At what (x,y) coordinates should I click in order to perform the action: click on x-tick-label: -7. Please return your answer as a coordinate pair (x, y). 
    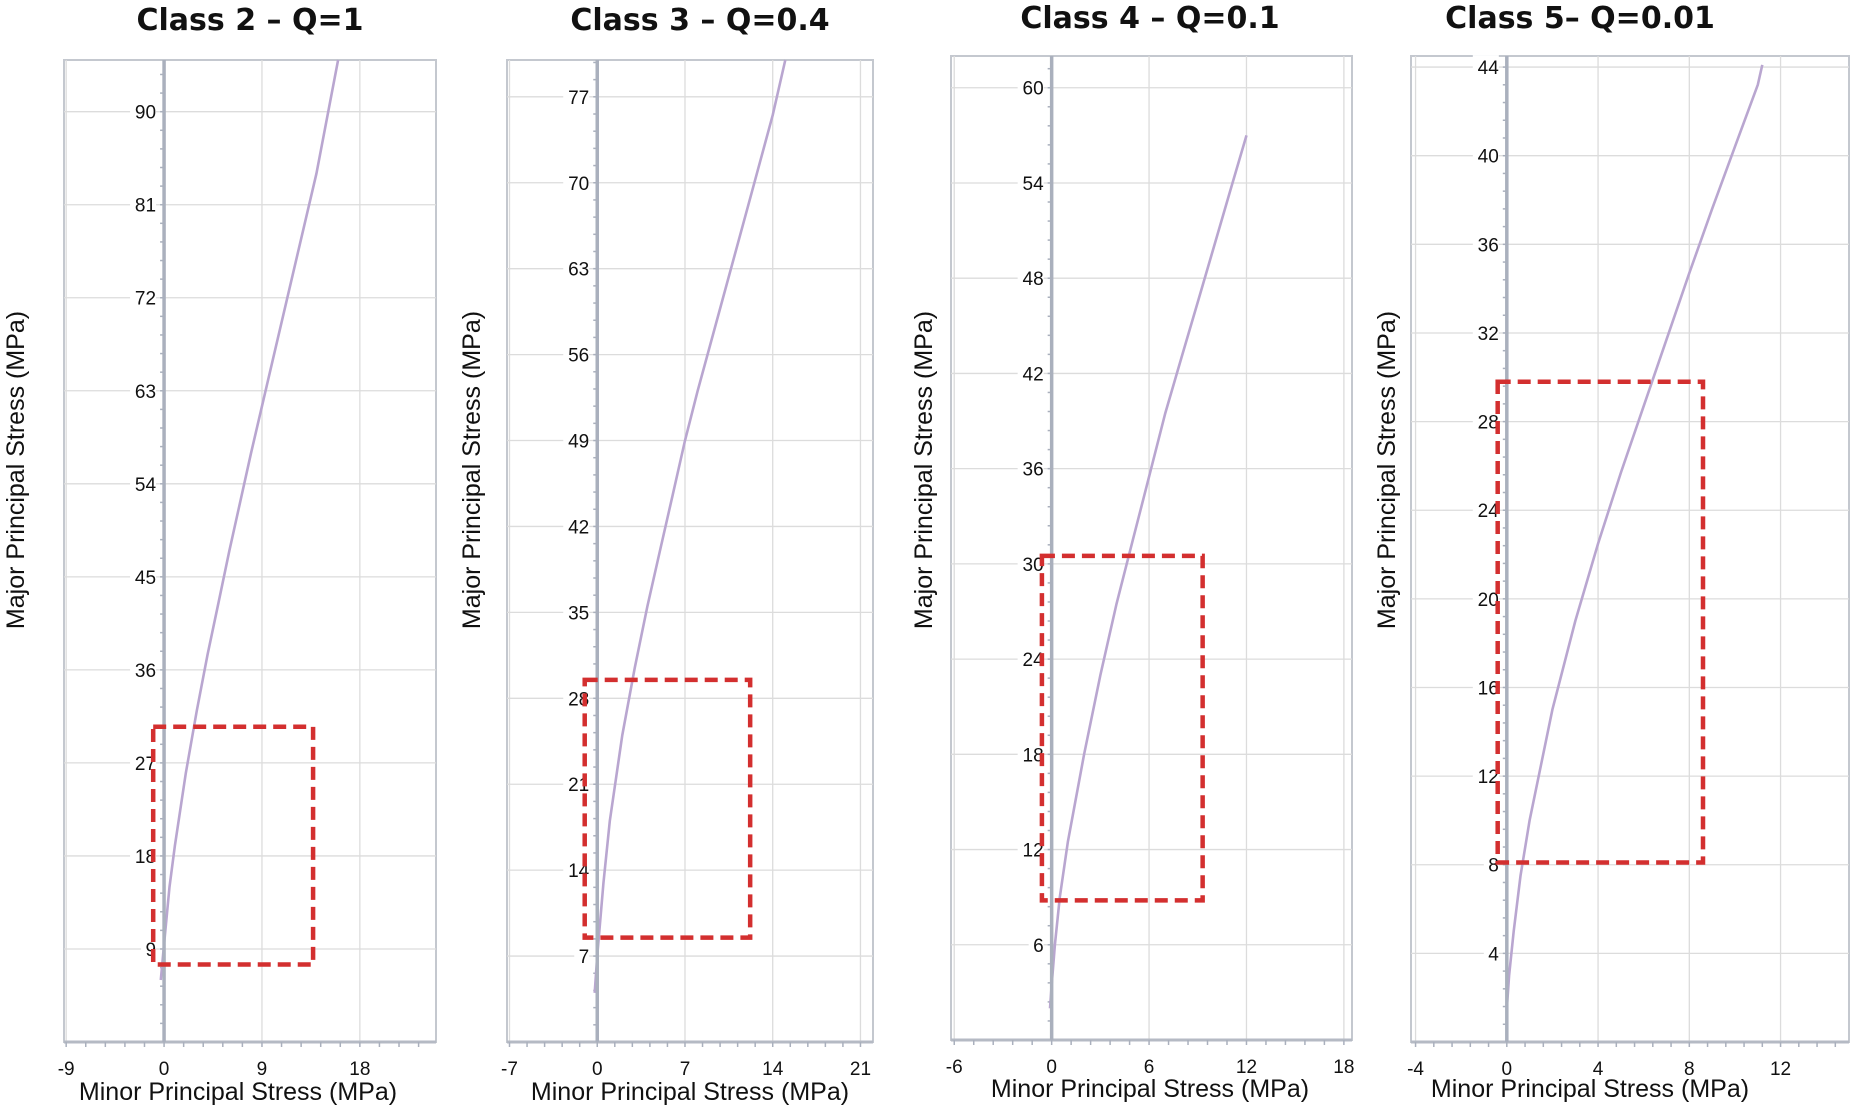
    Looking at the image, I should click on (509, 1069).